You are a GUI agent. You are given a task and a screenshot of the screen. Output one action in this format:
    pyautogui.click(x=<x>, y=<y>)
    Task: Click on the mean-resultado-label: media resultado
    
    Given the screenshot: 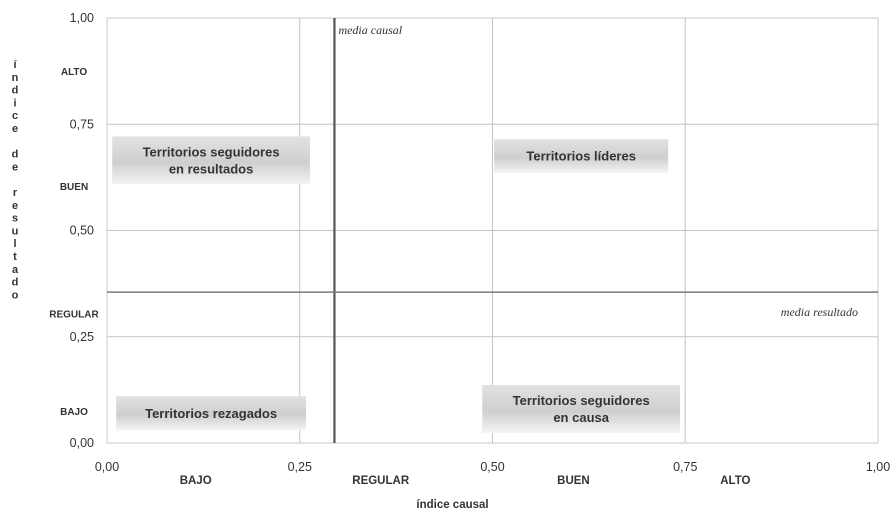 What is the action you would take?
    pyautogui.click(x=819, y=312)
    